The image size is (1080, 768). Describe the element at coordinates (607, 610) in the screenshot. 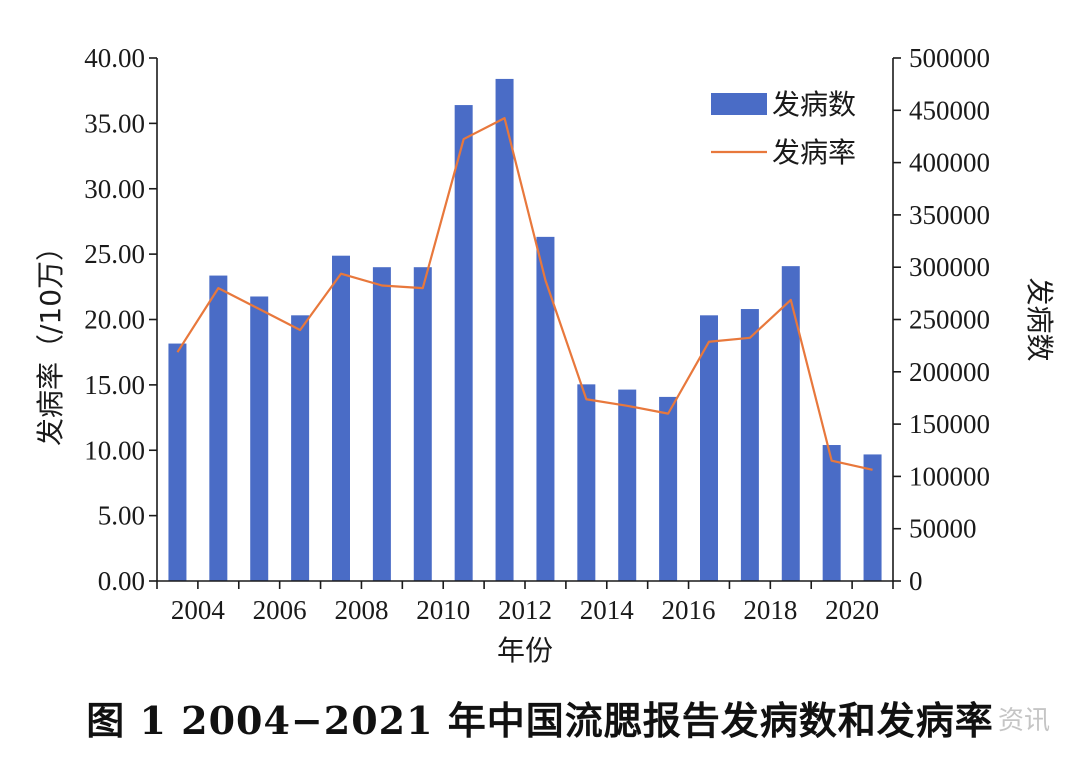

I see `x-tick-label: 2014` at that location.